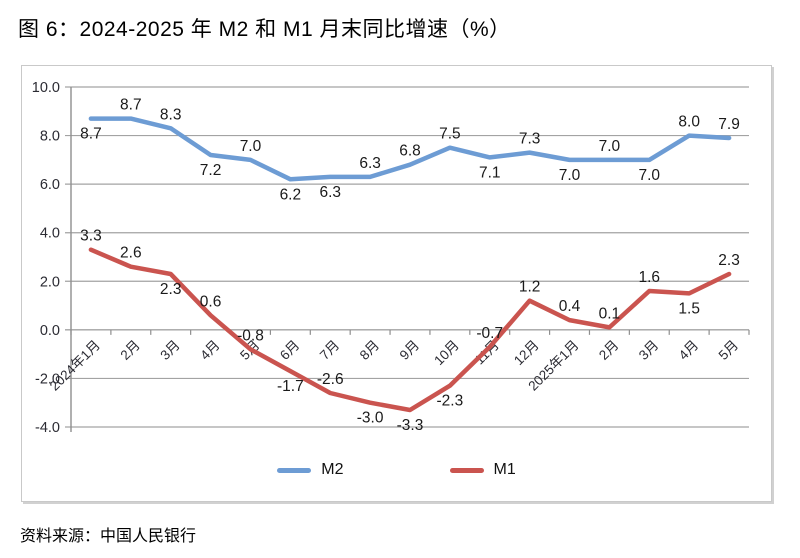  Describe the element at coordinates (504, 469) in the screenshot. I see `legend-label-m1: M1` at that location.